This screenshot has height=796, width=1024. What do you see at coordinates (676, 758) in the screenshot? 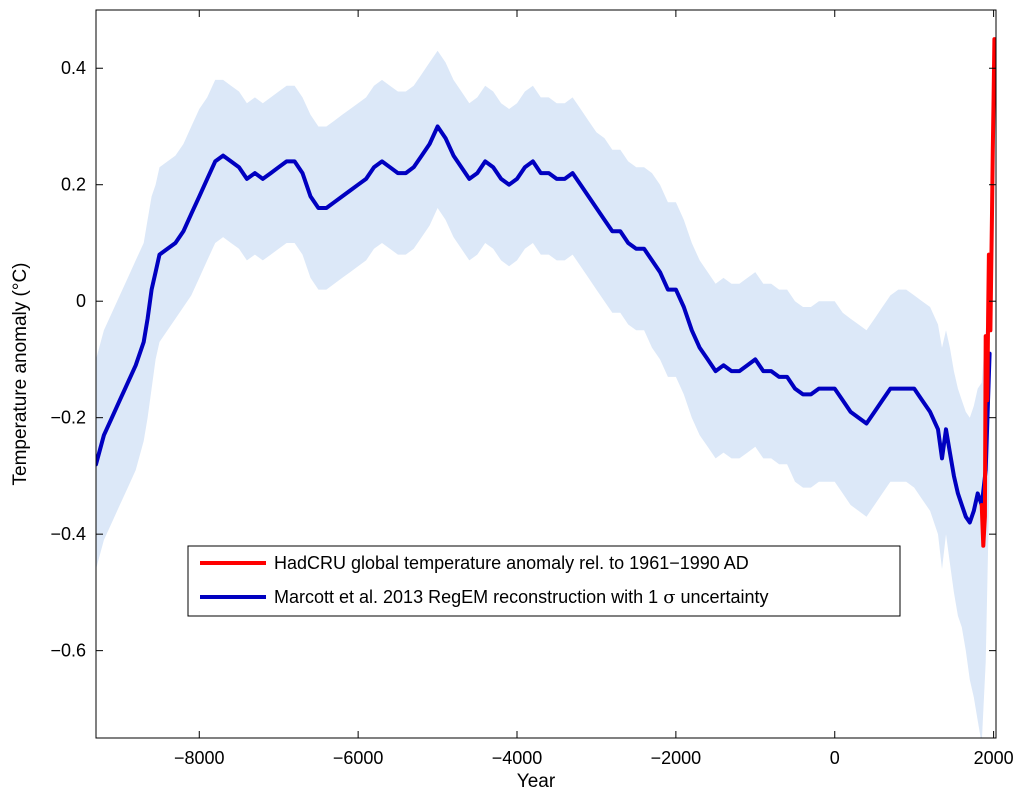
I see `x-tick-label: −2000` at bounding box center [676, 758].